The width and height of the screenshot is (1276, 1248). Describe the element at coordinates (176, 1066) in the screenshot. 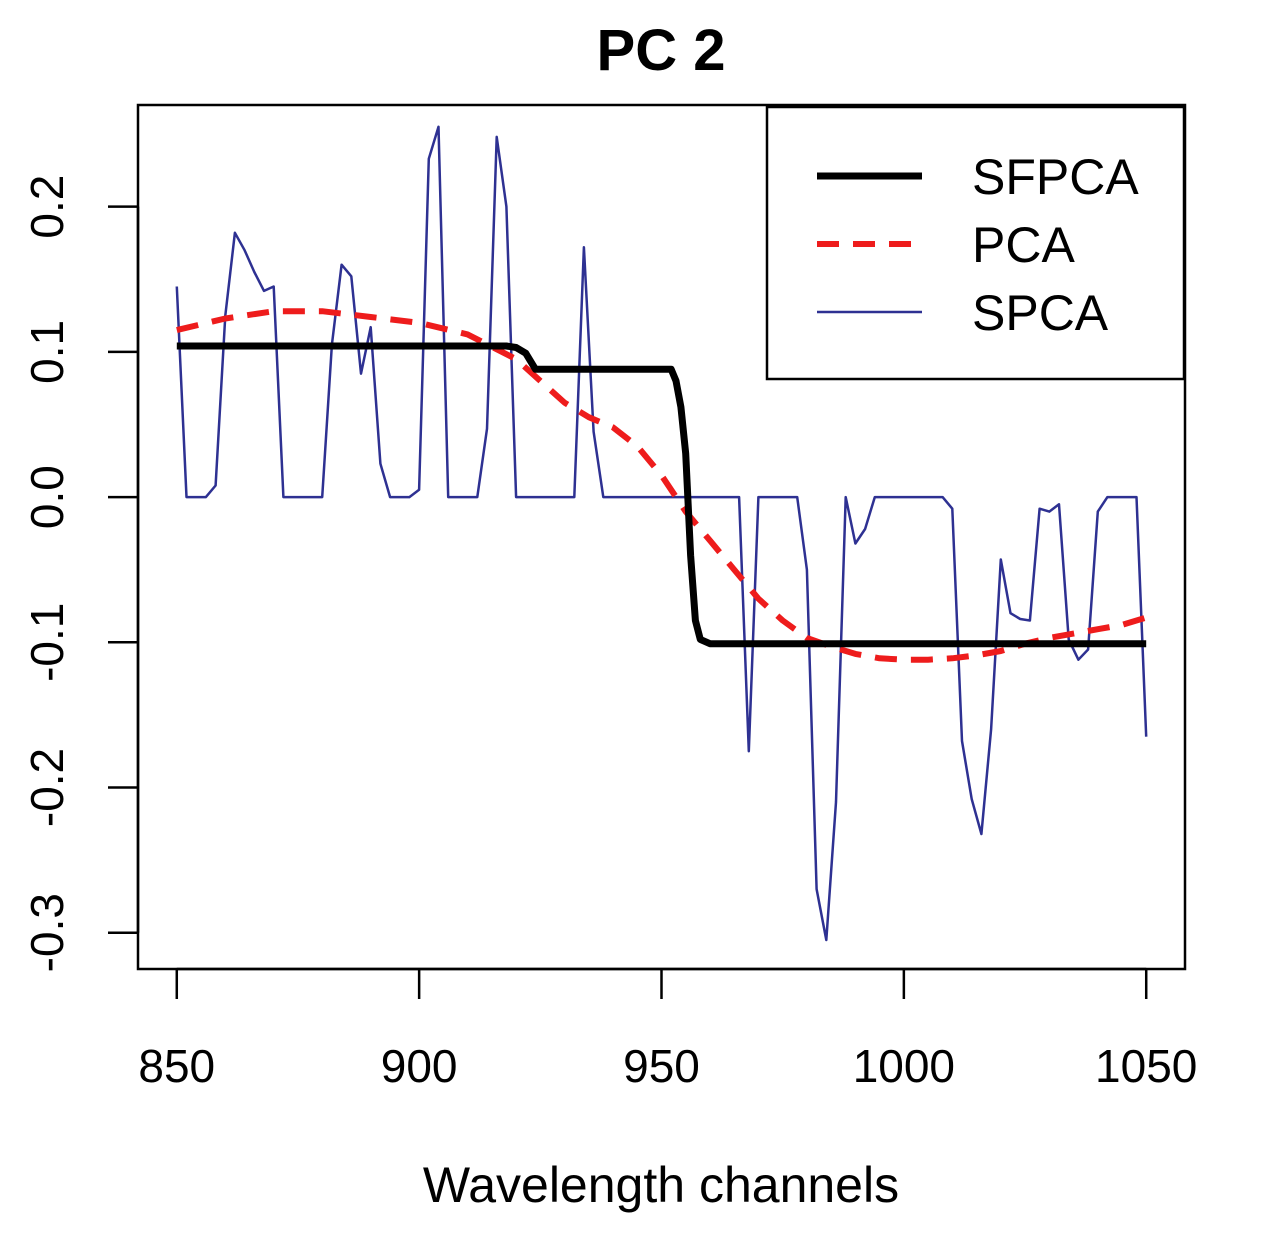

I see `x-tick-label: 850` at that location.